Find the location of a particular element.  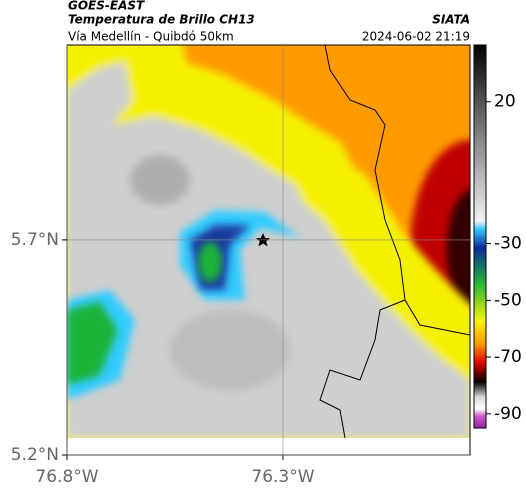

colorbar-tick-label: -50 is located at coordinates (508, 300).